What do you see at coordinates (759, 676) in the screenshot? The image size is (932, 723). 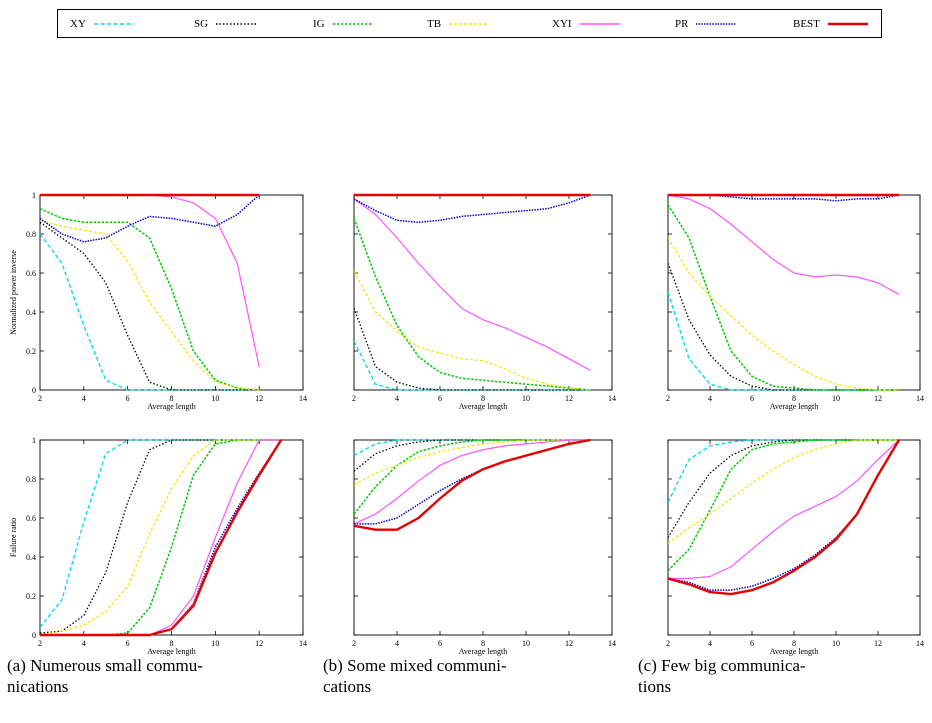 I see `caption-c: (c) Few big communica- tions` at bounding box center [759, 676].